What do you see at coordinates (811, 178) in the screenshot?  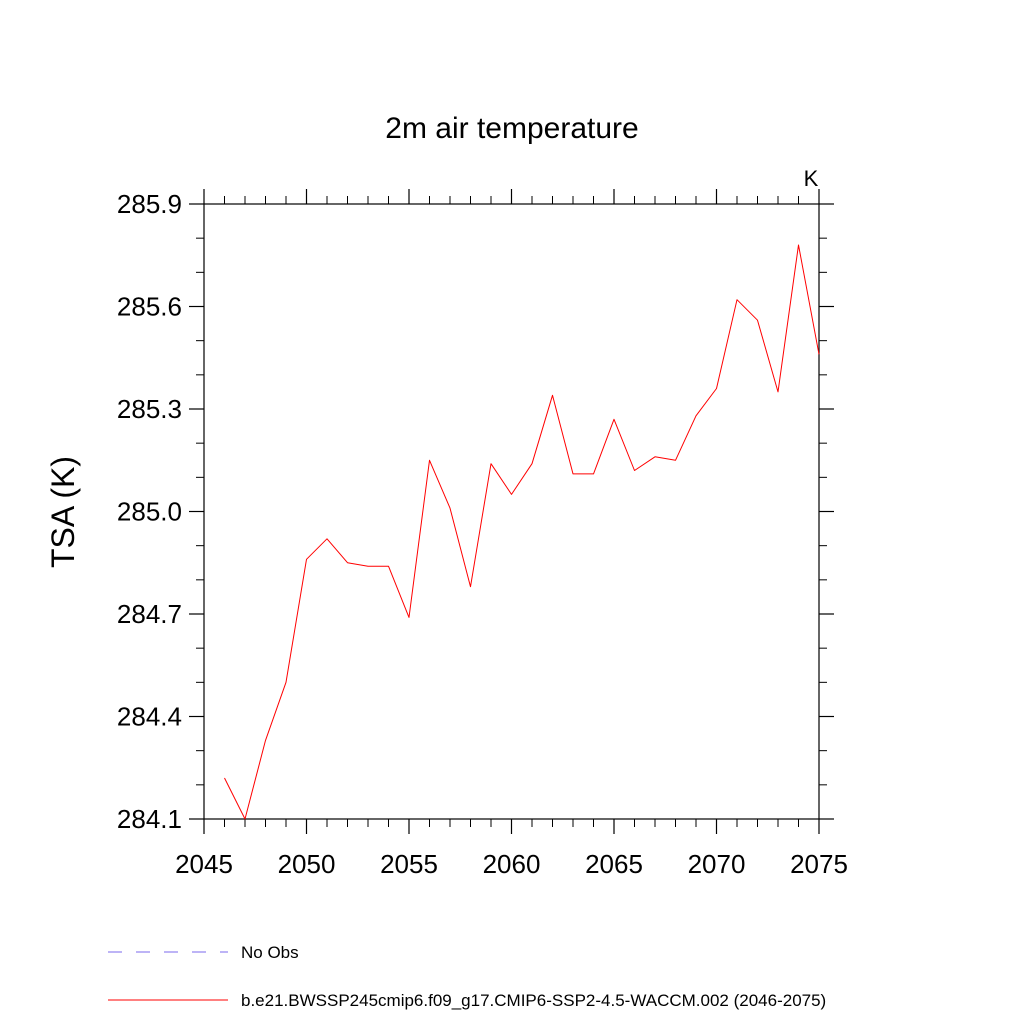 I see `units-label: K` at bounding box center [811, 178].